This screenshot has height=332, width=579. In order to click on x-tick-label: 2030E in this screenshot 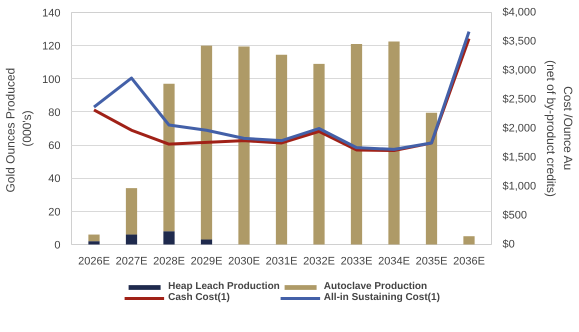, I will do `click(244, 262)`.